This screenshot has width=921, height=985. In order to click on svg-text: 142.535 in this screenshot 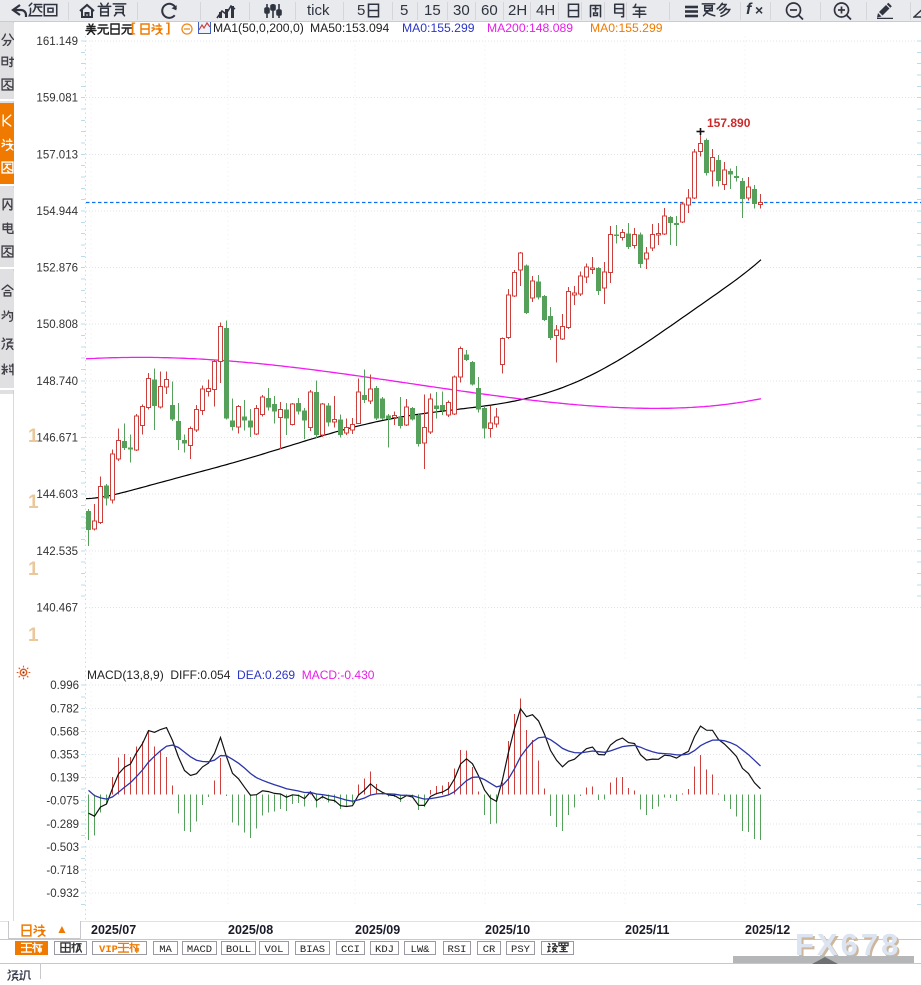, I will do `click(57, 552)`.